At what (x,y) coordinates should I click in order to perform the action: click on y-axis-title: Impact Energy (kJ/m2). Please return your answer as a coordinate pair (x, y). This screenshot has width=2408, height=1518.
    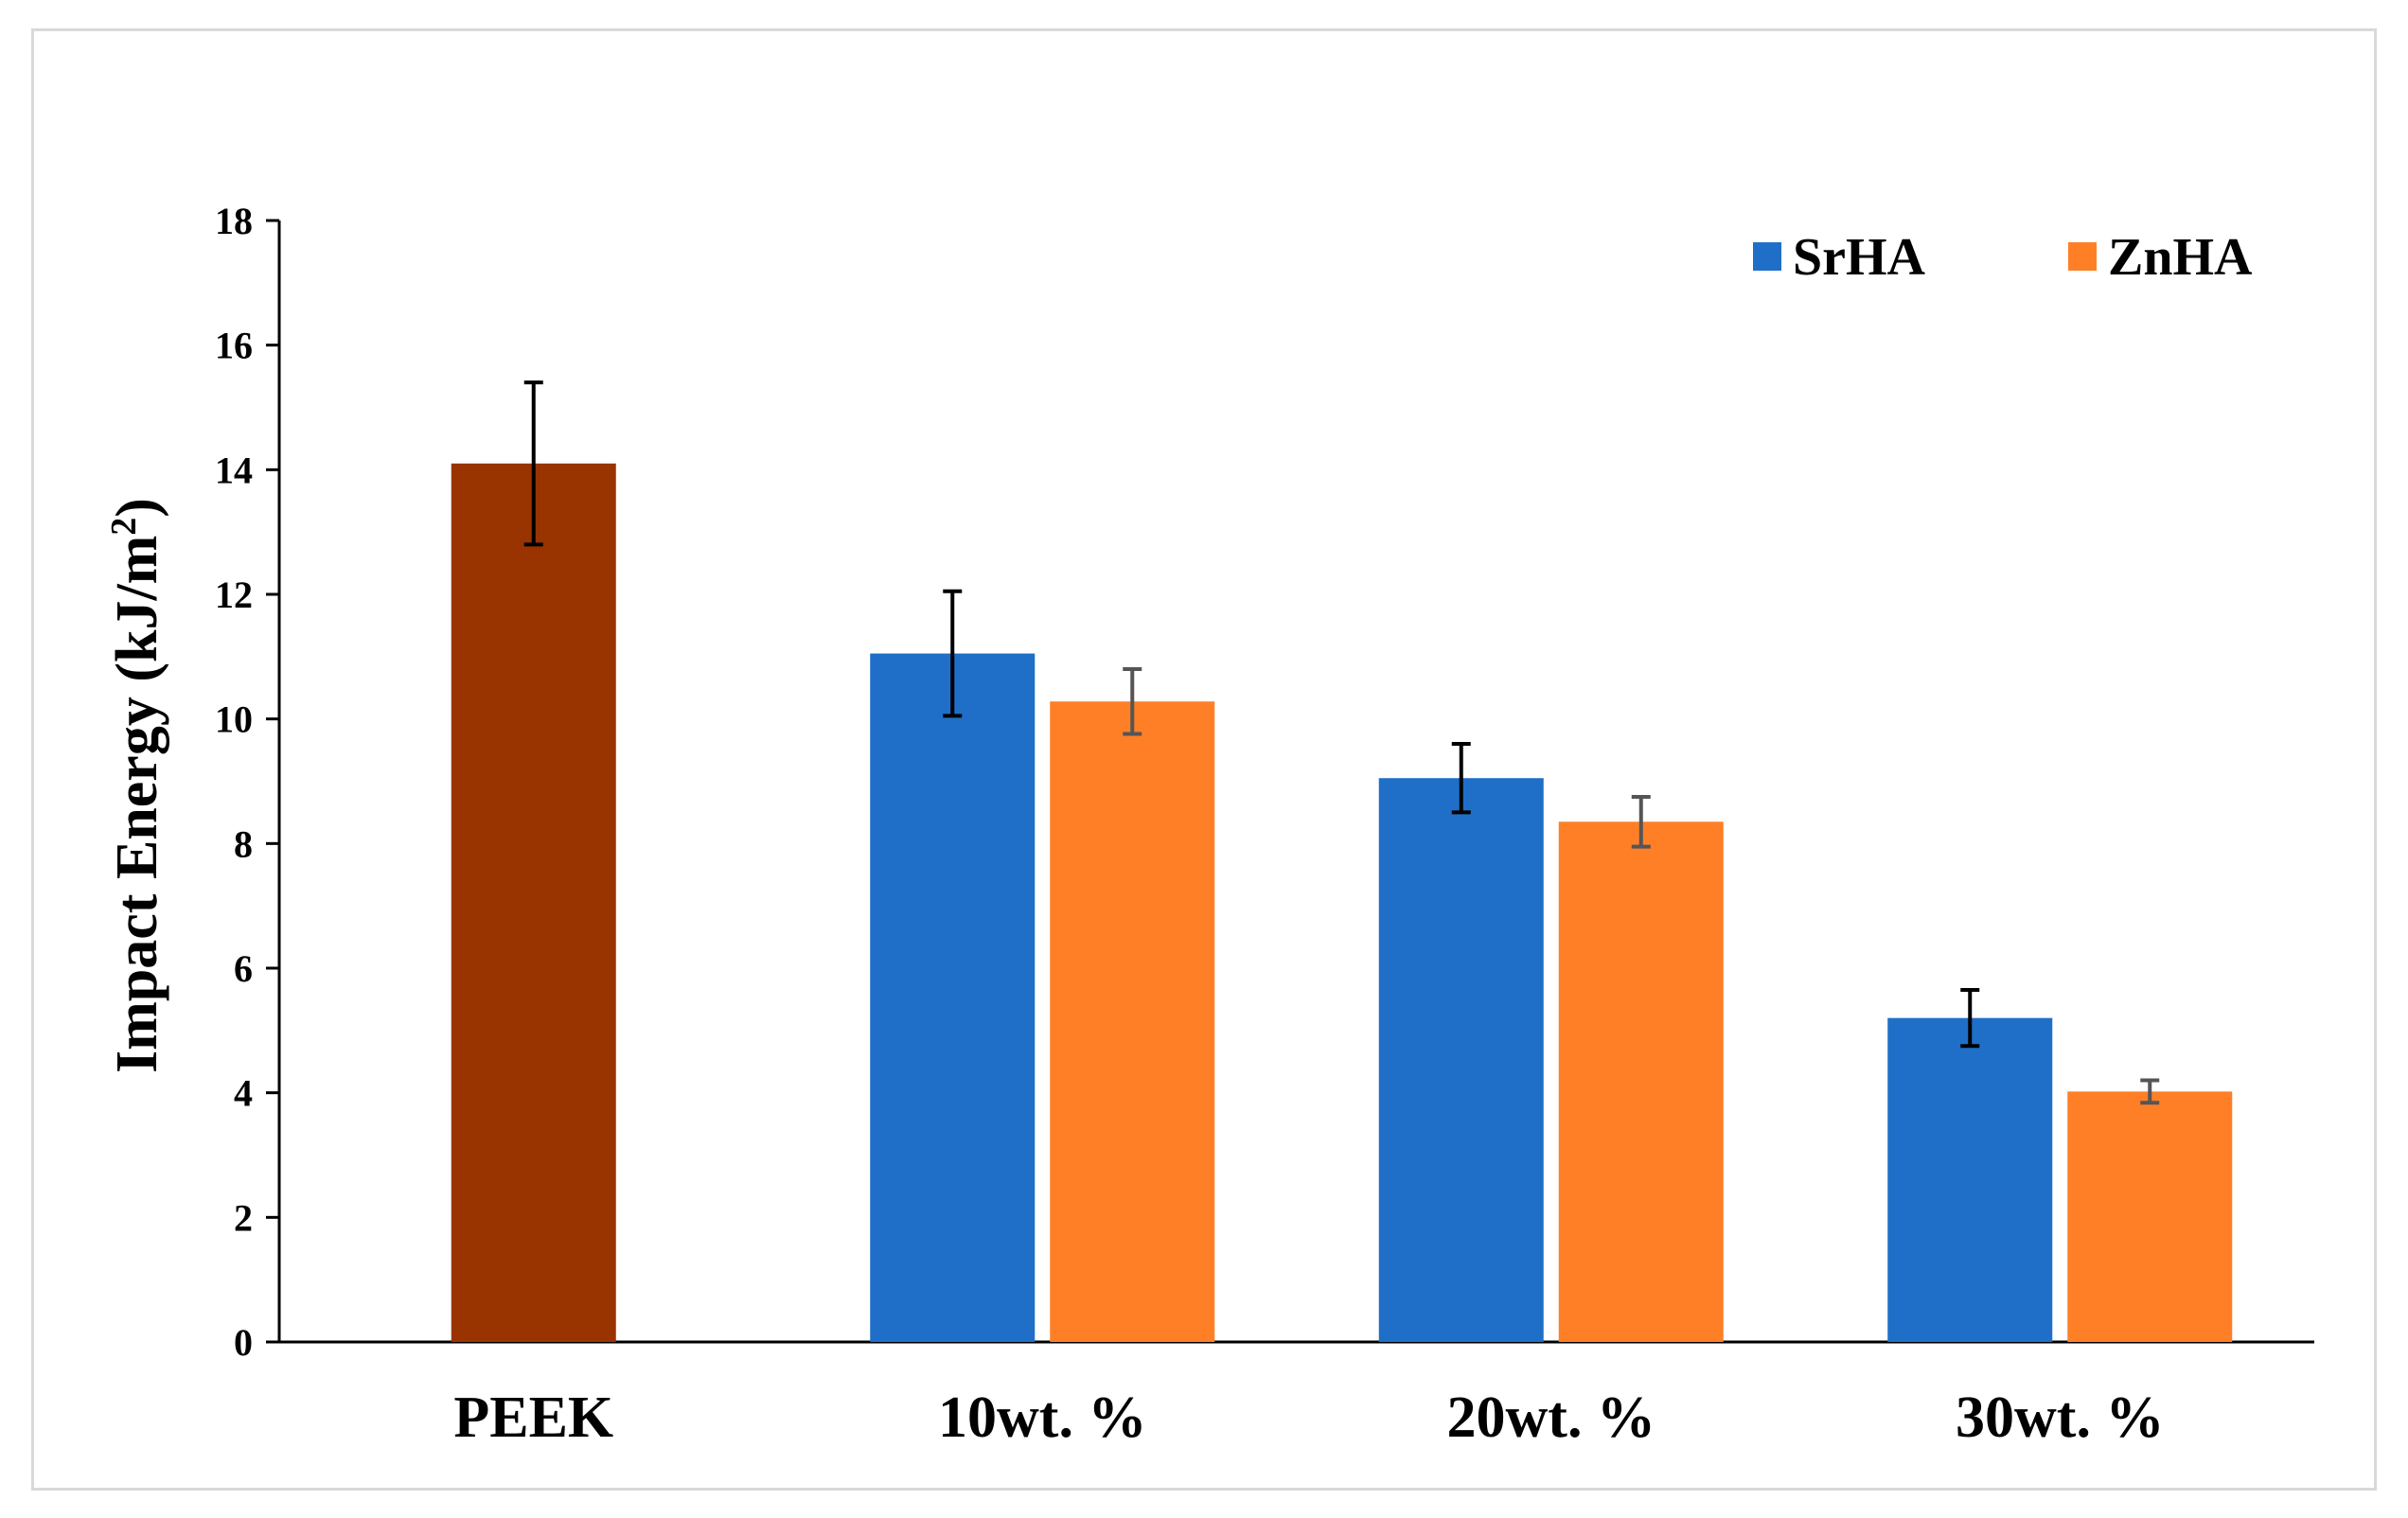
    Looking at the image, I should click on (136, 785).